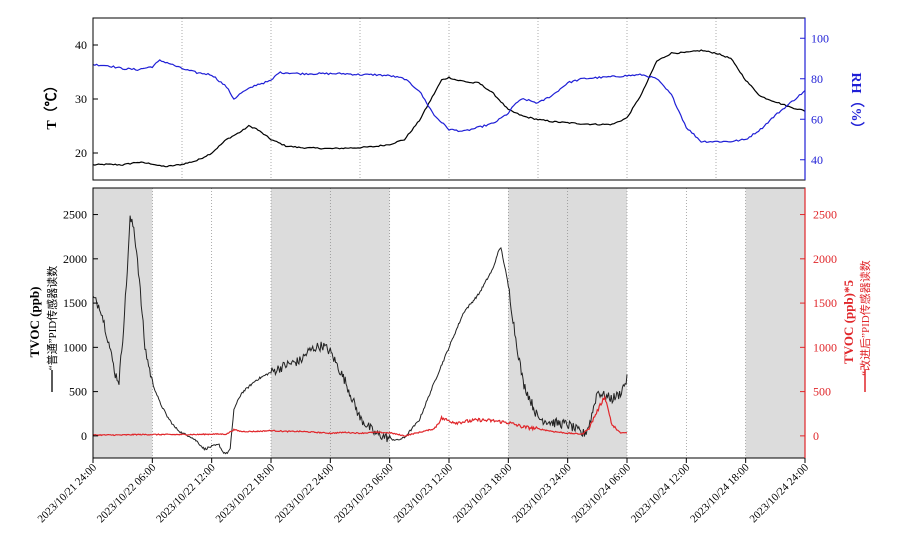  I want to click on bottom-left-tick-label: 1500, so click(75, 303).